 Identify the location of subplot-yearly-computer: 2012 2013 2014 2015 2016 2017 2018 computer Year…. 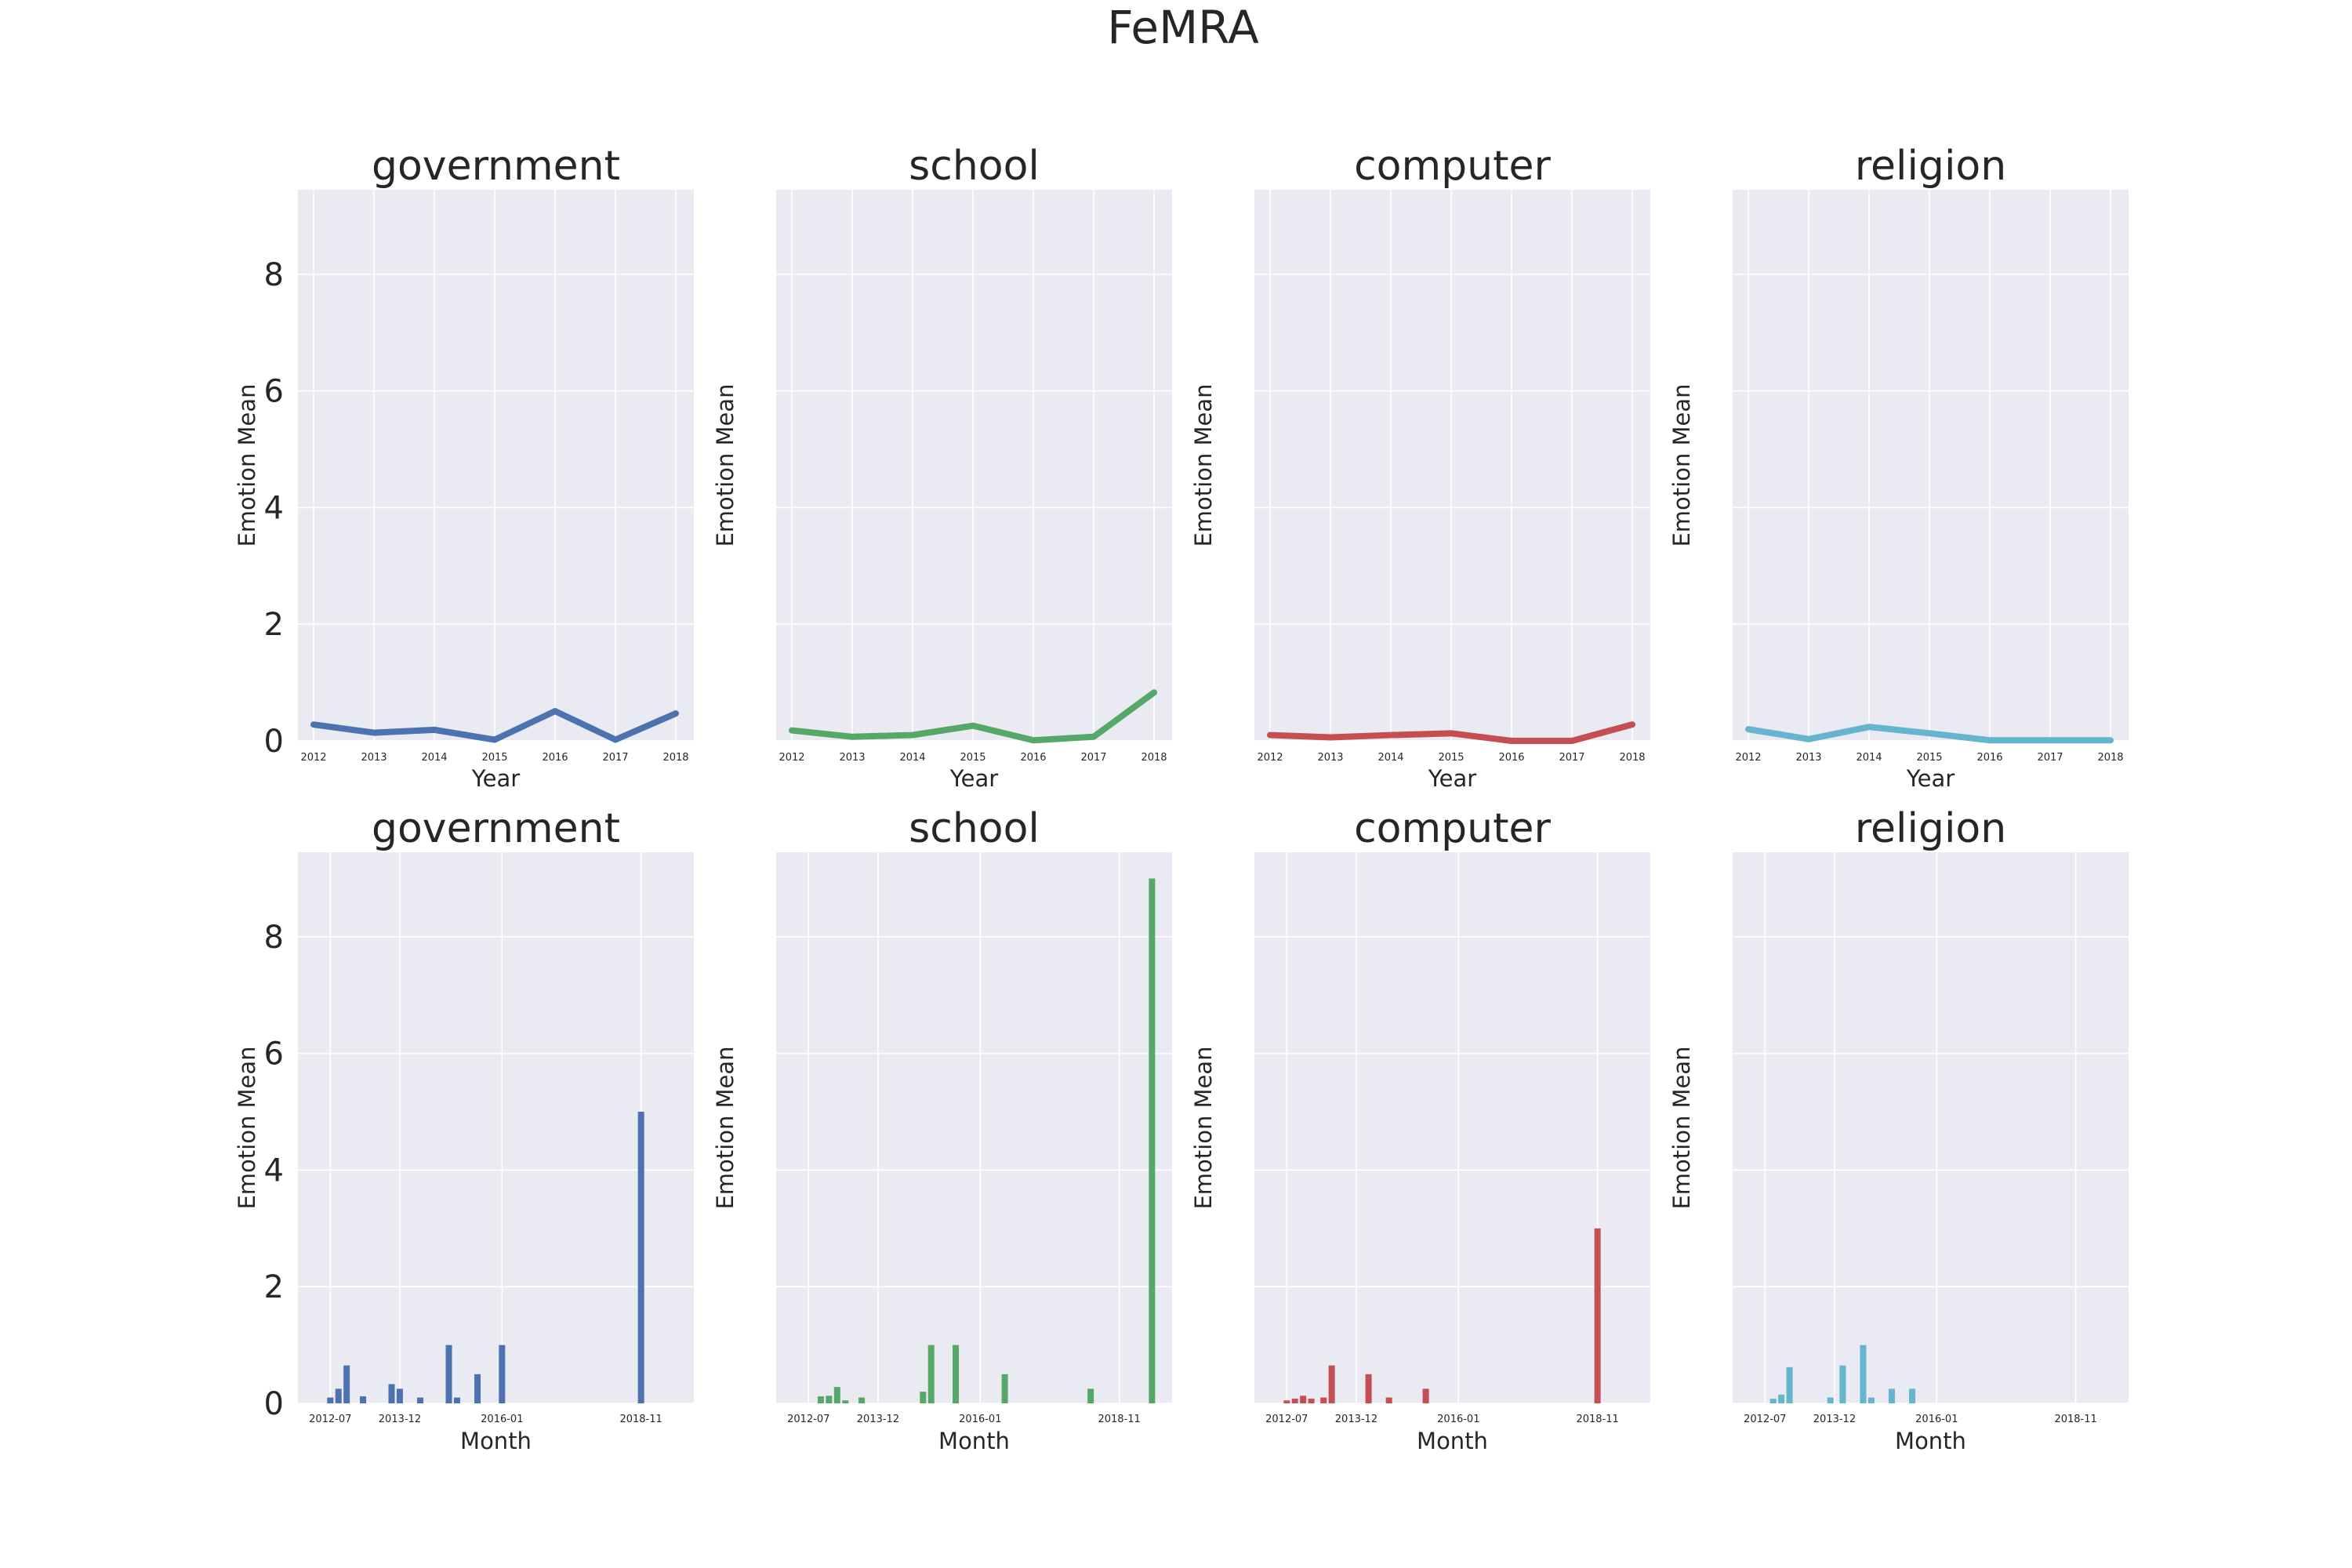
(1420, 467).